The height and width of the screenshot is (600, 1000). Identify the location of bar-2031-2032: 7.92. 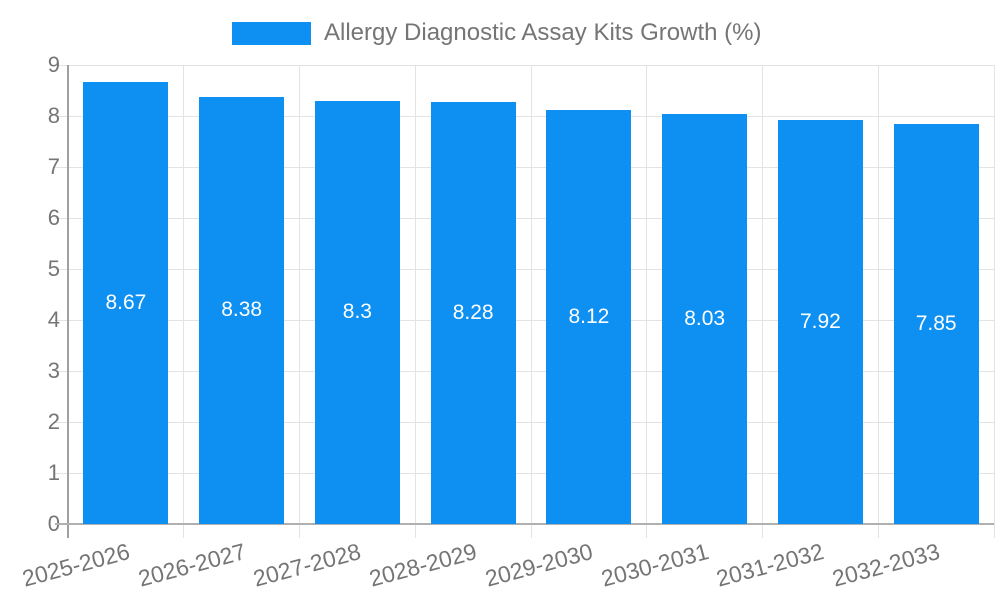
(820, 322).